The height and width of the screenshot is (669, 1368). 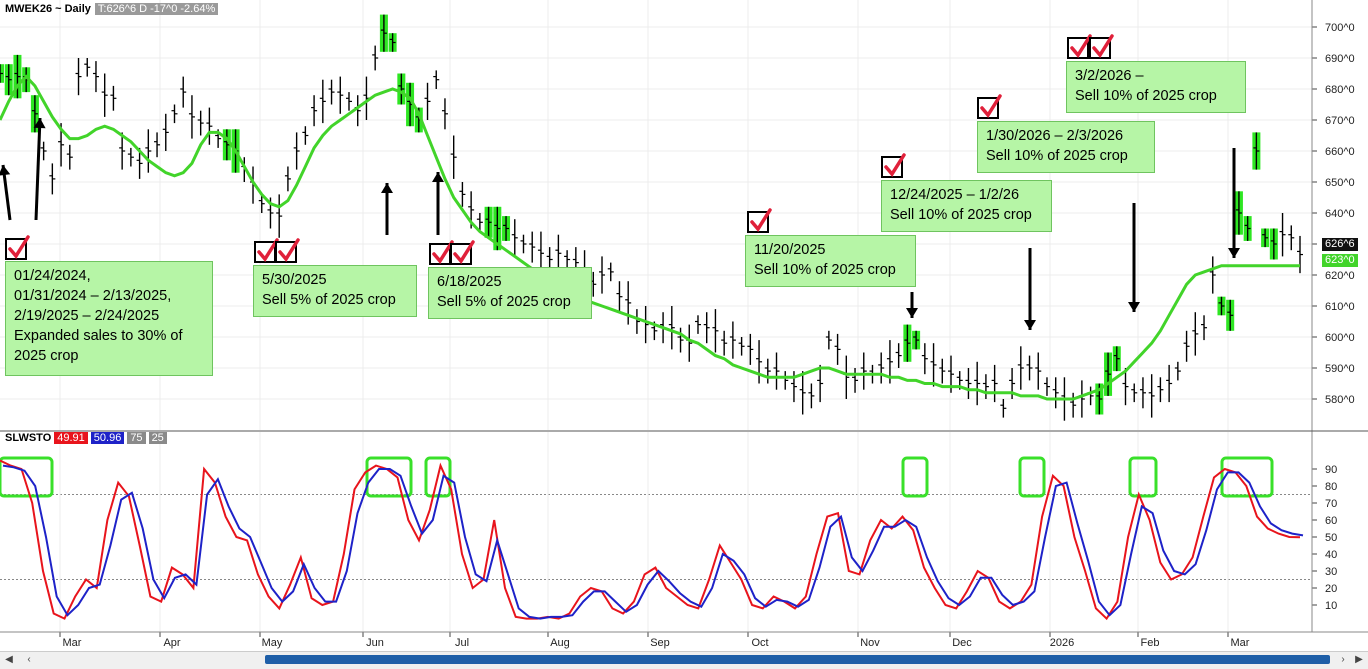 I want to click on time-tick-label: 2026, so click(x=1062, y=643).